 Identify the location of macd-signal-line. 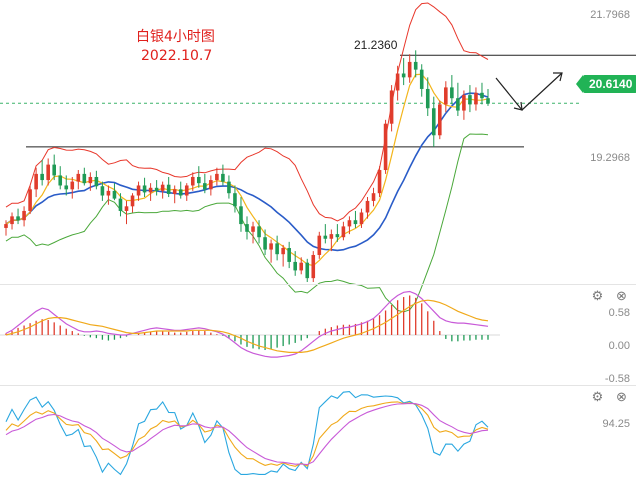
(247, 326).